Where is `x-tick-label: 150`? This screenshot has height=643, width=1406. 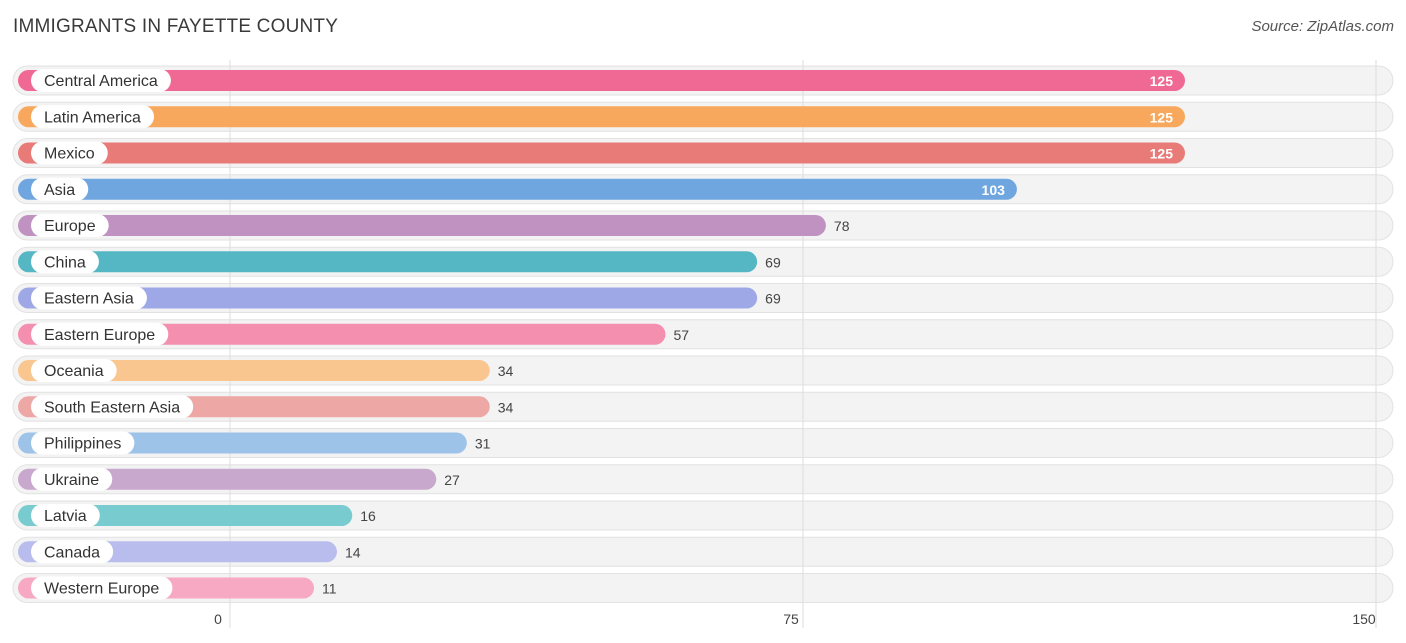
x-tick-label: 150 is located at coordinates (1364, 619).